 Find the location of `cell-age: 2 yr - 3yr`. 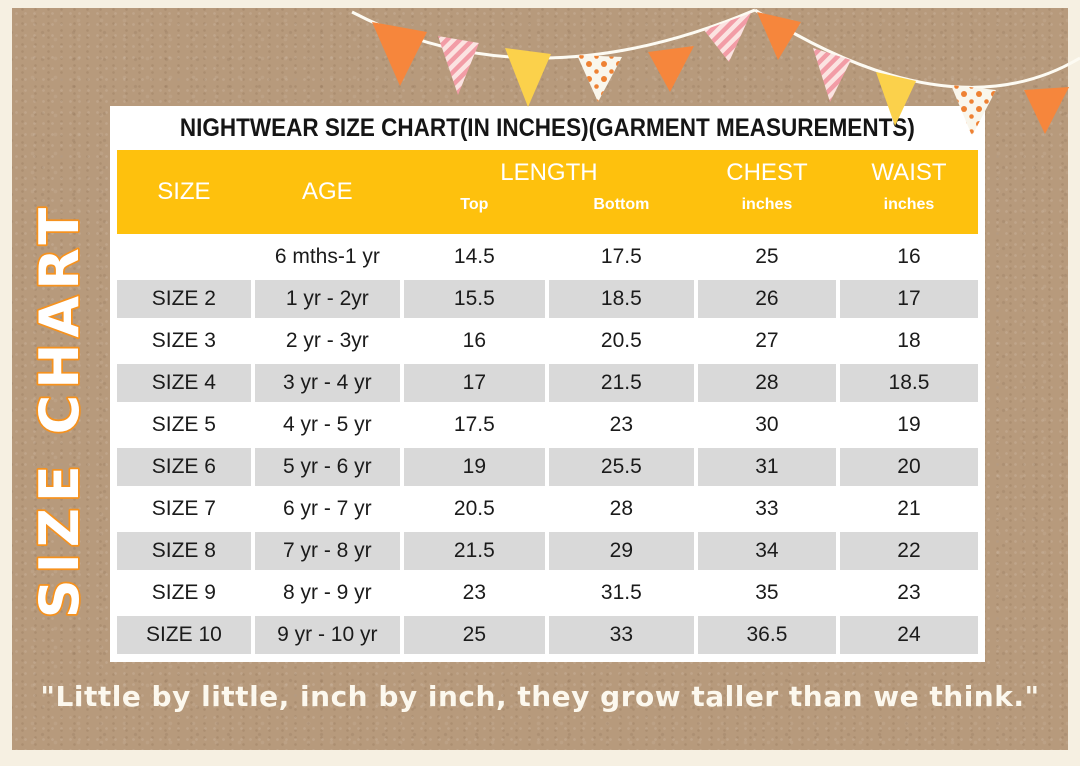

cell-age: 2 yr - 3yr is located at coordinates (327, 341).